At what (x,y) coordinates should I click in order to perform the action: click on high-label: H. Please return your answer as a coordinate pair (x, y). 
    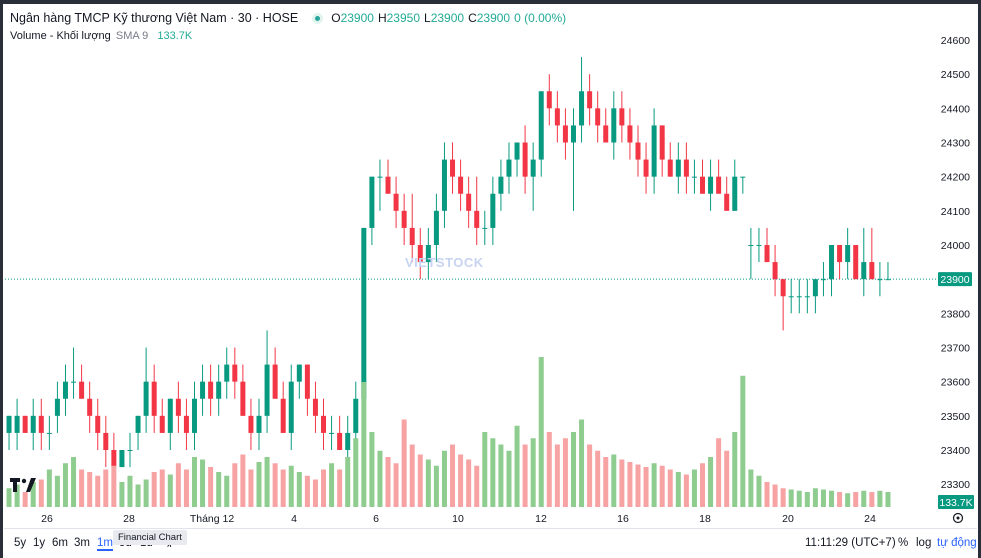
    Looking at the image, I should click on (382, 18).